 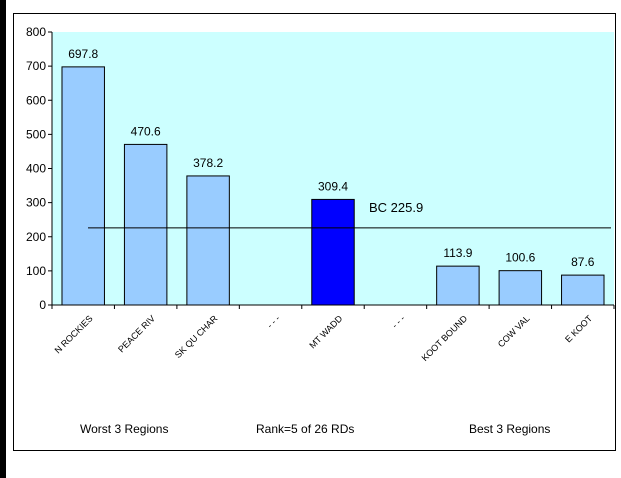 I want to click on reference-line-label: BC 225.9, so click(x=396, y=207).